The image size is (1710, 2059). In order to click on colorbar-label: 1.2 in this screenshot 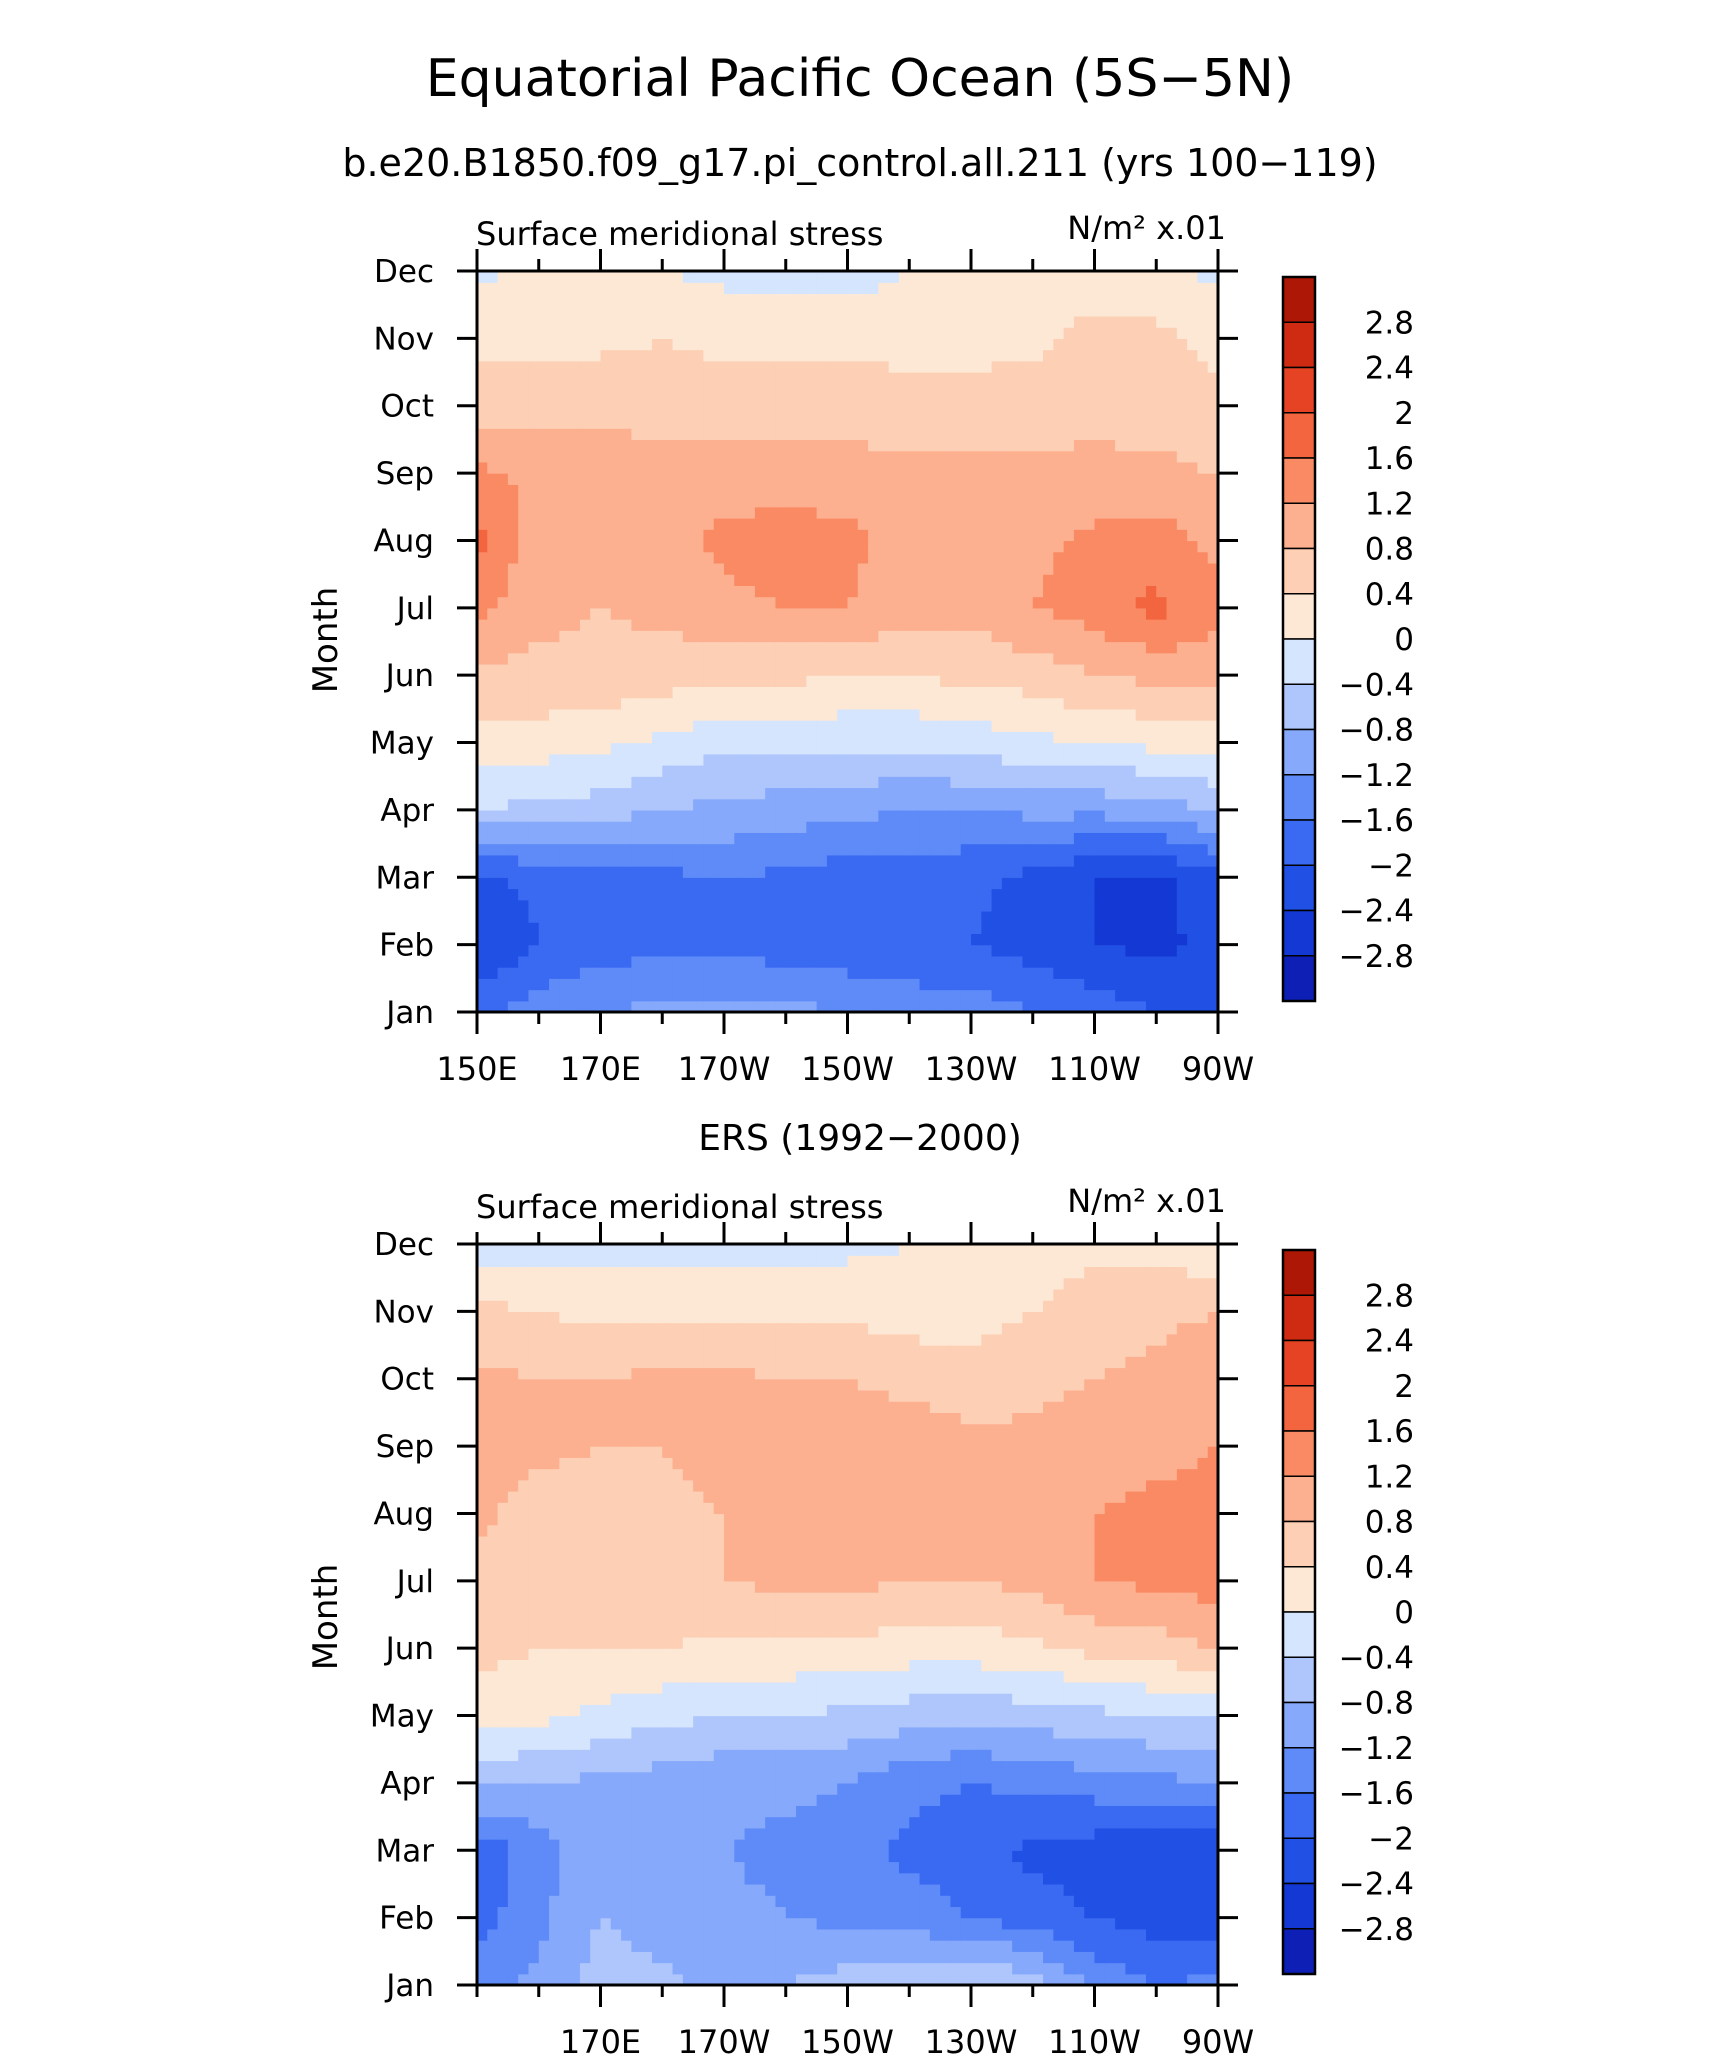, I will do `click(1389, 504)`.